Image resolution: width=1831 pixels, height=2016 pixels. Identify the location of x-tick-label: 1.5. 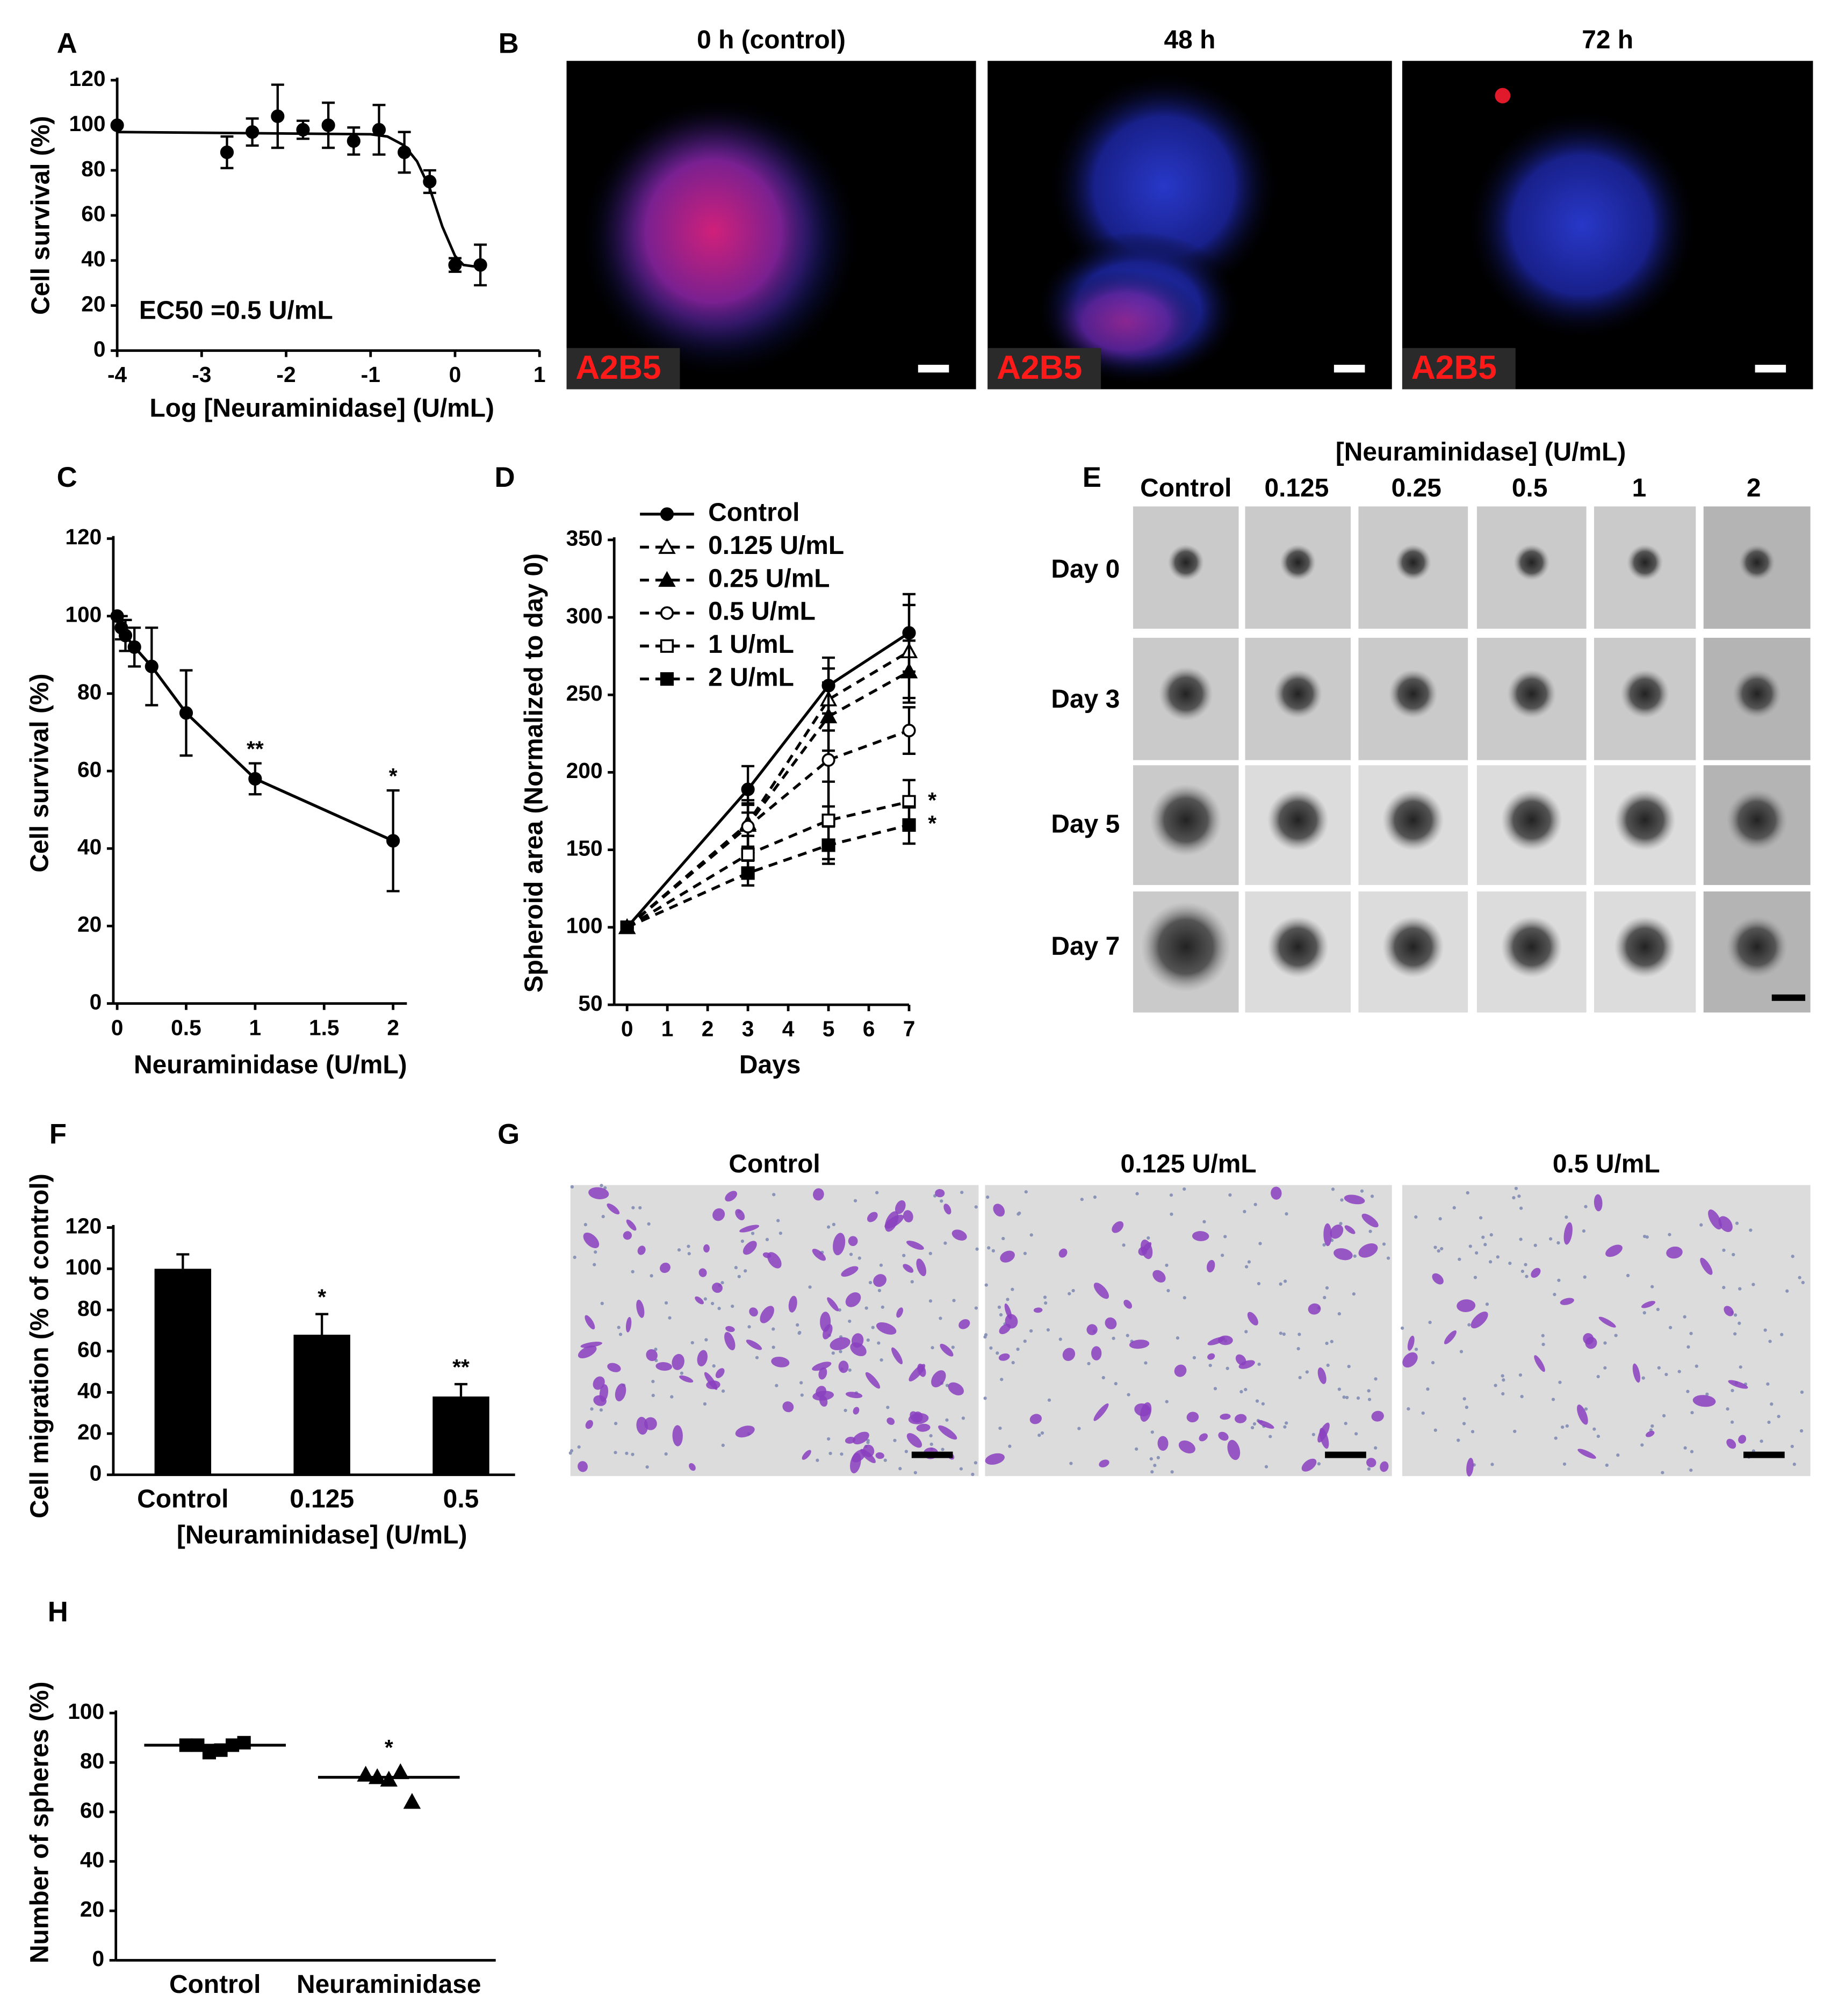
(324, 1027).